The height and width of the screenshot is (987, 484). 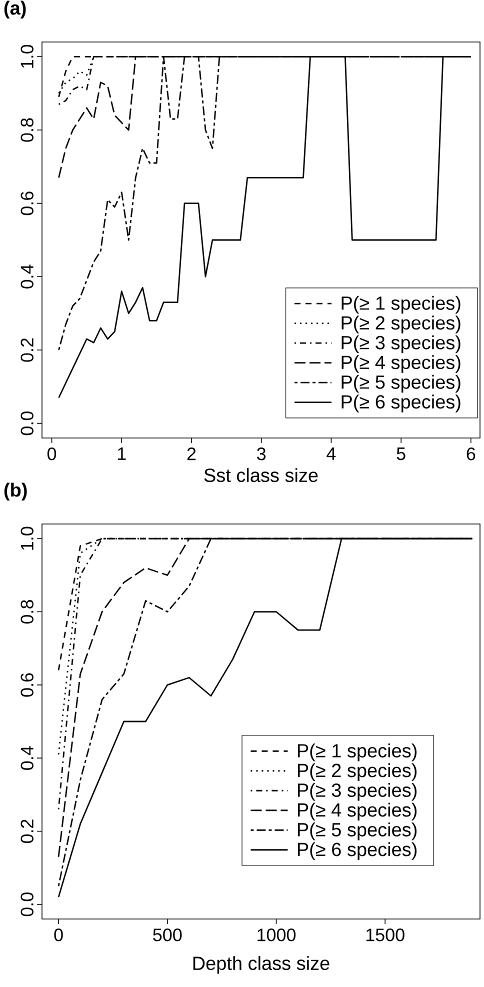 I want to click on x-axis-title: Sst class size, so click(x=261, y=475).